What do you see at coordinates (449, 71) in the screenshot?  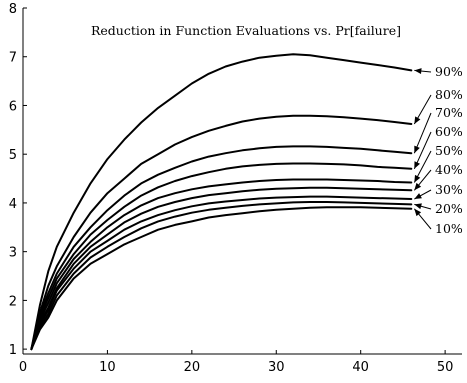 I see `series-label: 90%` at bounding box center [449, 71].